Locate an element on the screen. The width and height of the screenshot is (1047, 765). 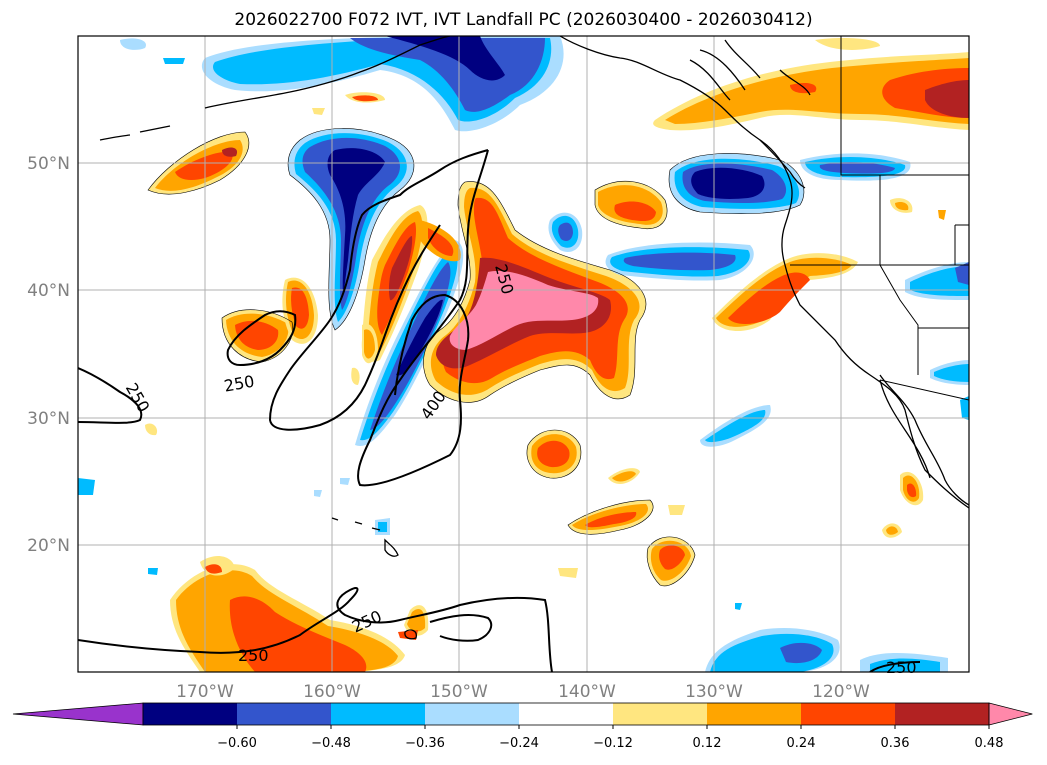
lon-label: 150°W is located at coordinates (459, 692).